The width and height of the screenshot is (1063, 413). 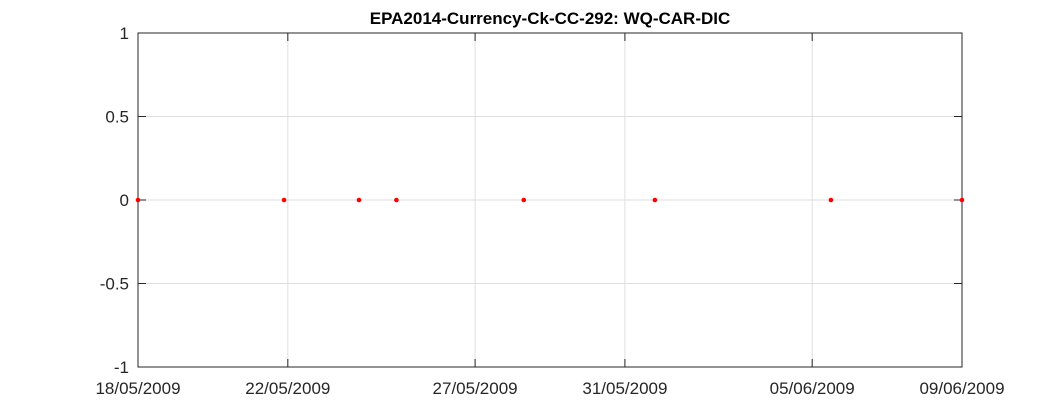 What do you see at coordinates (287, 388) in the screenshot?
I see `x-tick-label: 22/05/2009` at bounding box center [287, 388].